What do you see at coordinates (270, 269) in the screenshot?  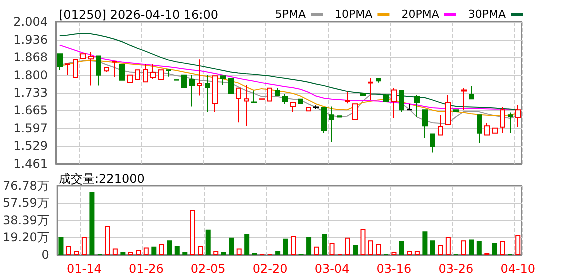 I see `x-tick-label: 02-20` at bounding box center [270, 269].